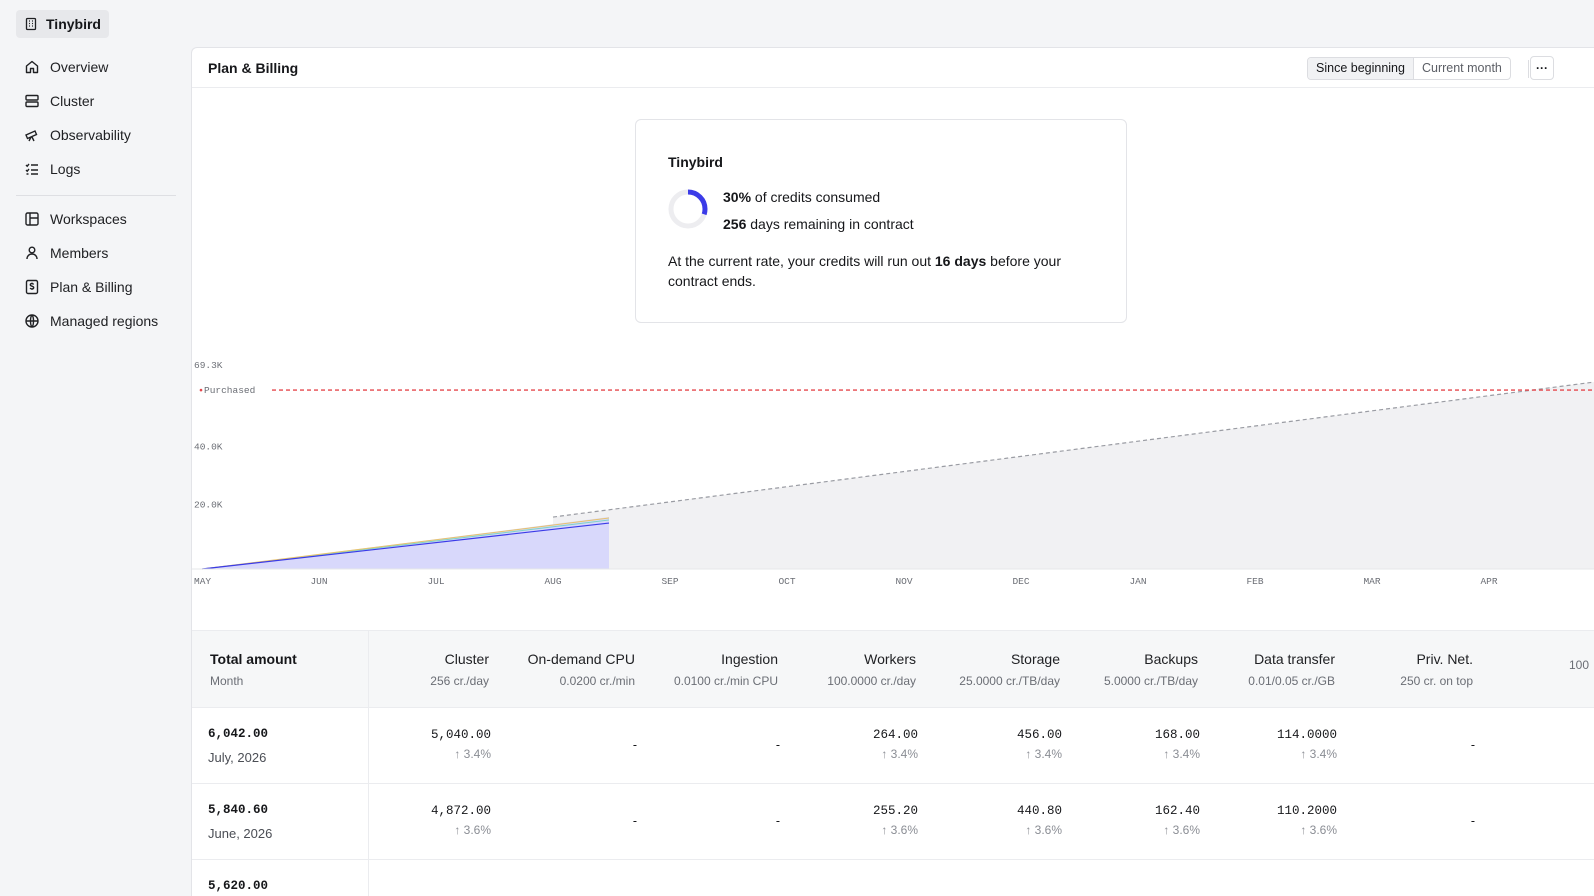 The image size is (1594, 896). Describe the element at coordinates (1009, 681) in the screenshot. I see `col-rate: 25.0000 cr./TB/day` at that location.